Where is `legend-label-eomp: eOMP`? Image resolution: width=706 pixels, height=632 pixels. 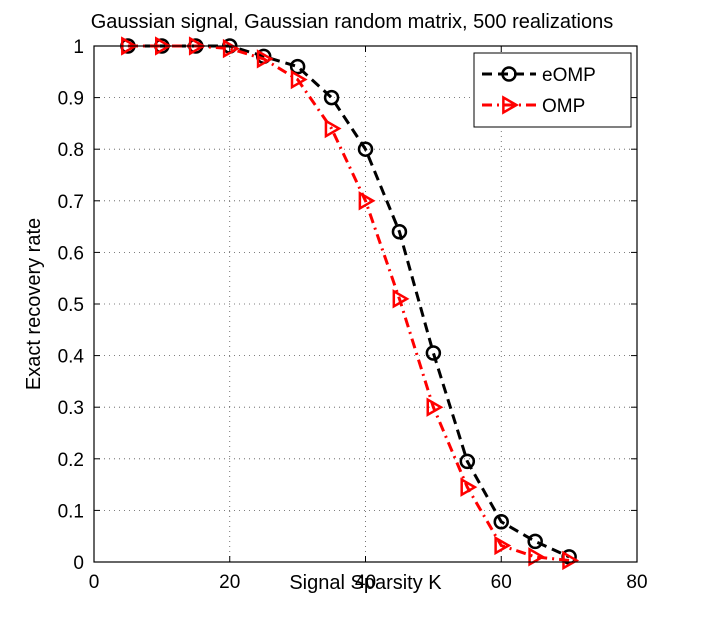
legend-label-eomp: eOMP is located at coordinates (569, 75).